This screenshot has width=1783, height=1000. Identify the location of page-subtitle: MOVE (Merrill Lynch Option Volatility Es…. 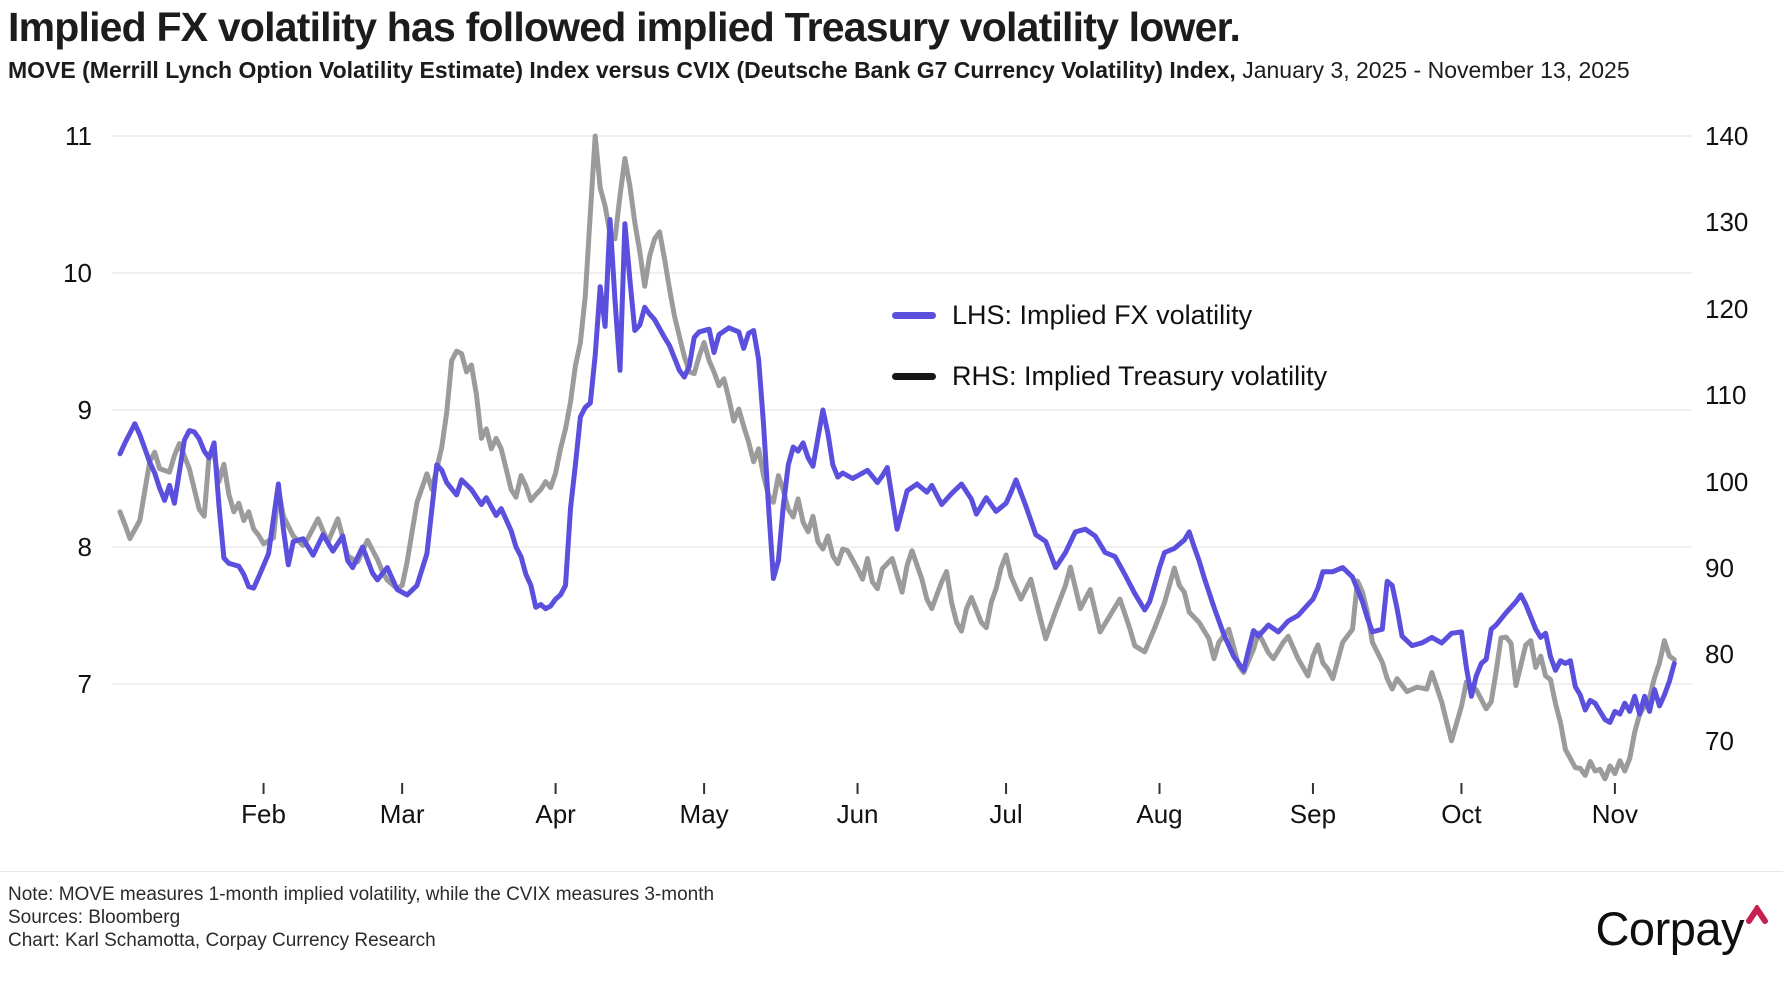
(888, 70).